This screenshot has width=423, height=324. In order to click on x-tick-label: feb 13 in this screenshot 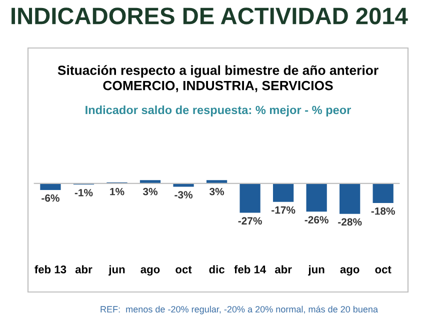, I will do `click(50, 269)`.